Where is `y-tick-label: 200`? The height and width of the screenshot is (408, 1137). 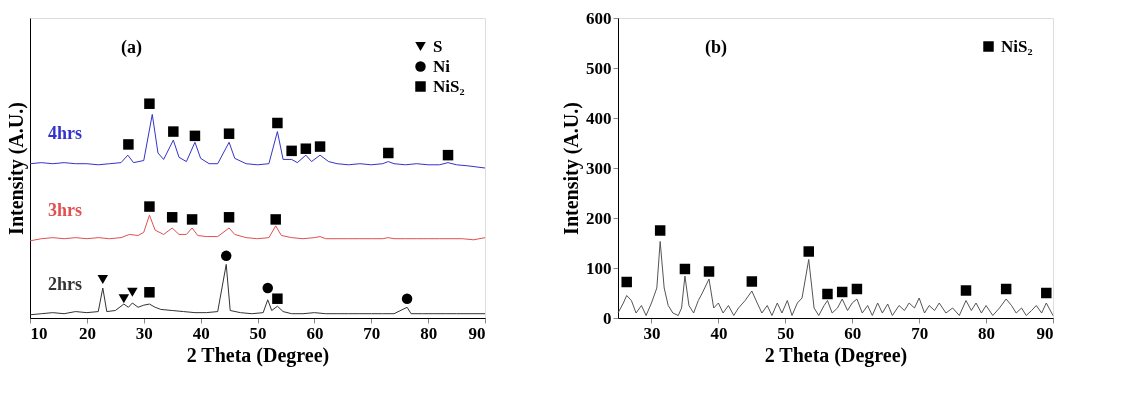 y-tick-label: 200 is located at coordinates (599, 218).